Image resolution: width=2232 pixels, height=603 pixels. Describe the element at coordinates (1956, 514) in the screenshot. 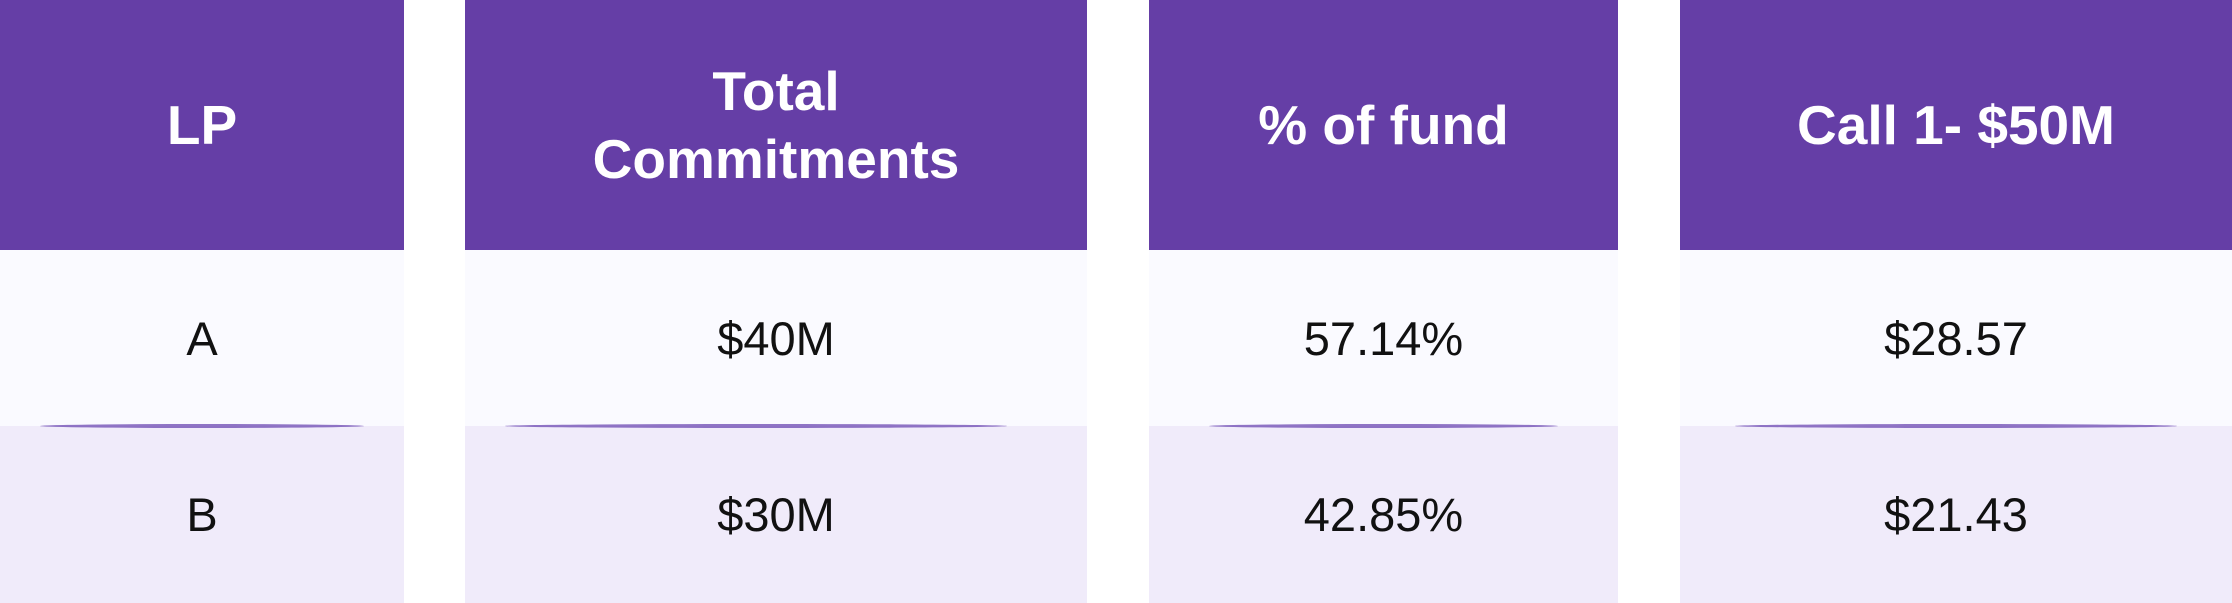

I see `call-1-cell-b: $21.43` at that location.